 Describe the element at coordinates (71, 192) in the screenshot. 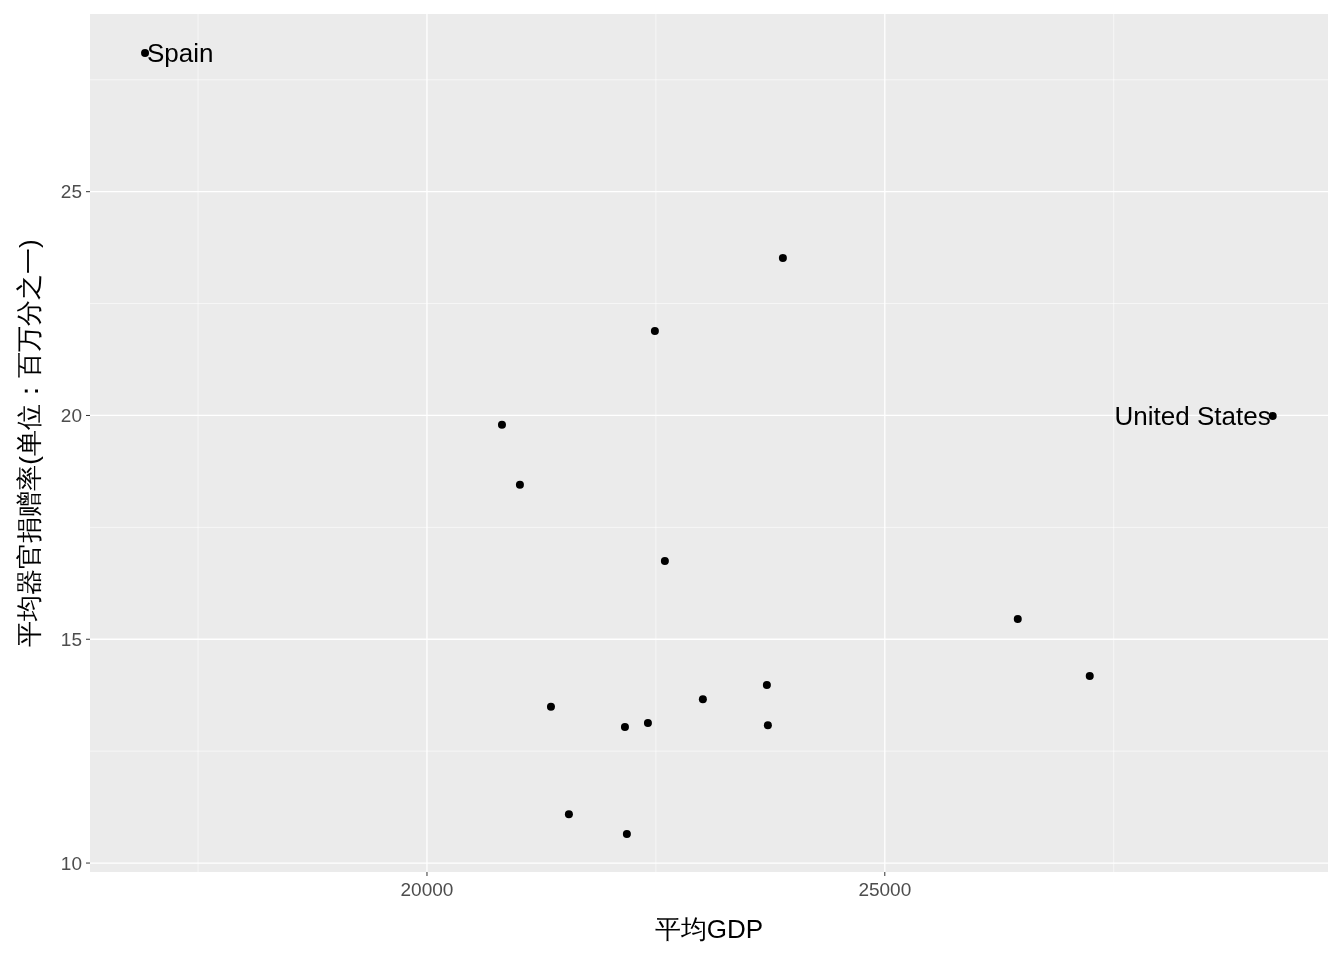

I see `y-tick-label: 25` at that location.